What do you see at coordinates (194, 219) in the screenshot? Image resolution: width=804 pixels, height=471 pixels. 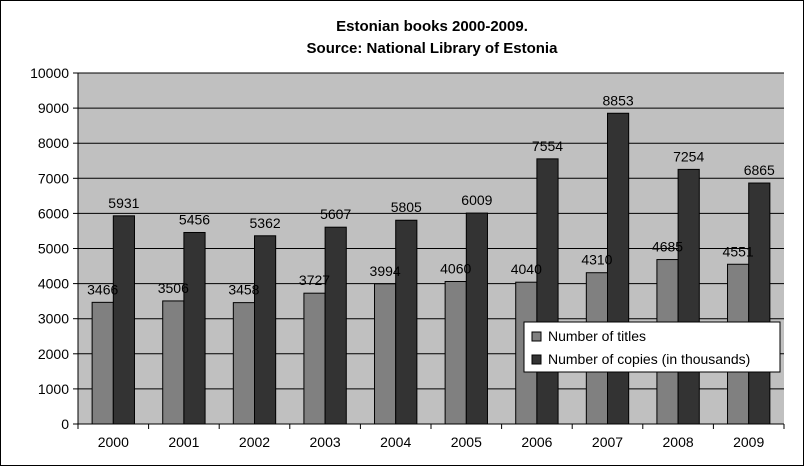 I see `data-label: 5456` at bounding box center [194, 219].